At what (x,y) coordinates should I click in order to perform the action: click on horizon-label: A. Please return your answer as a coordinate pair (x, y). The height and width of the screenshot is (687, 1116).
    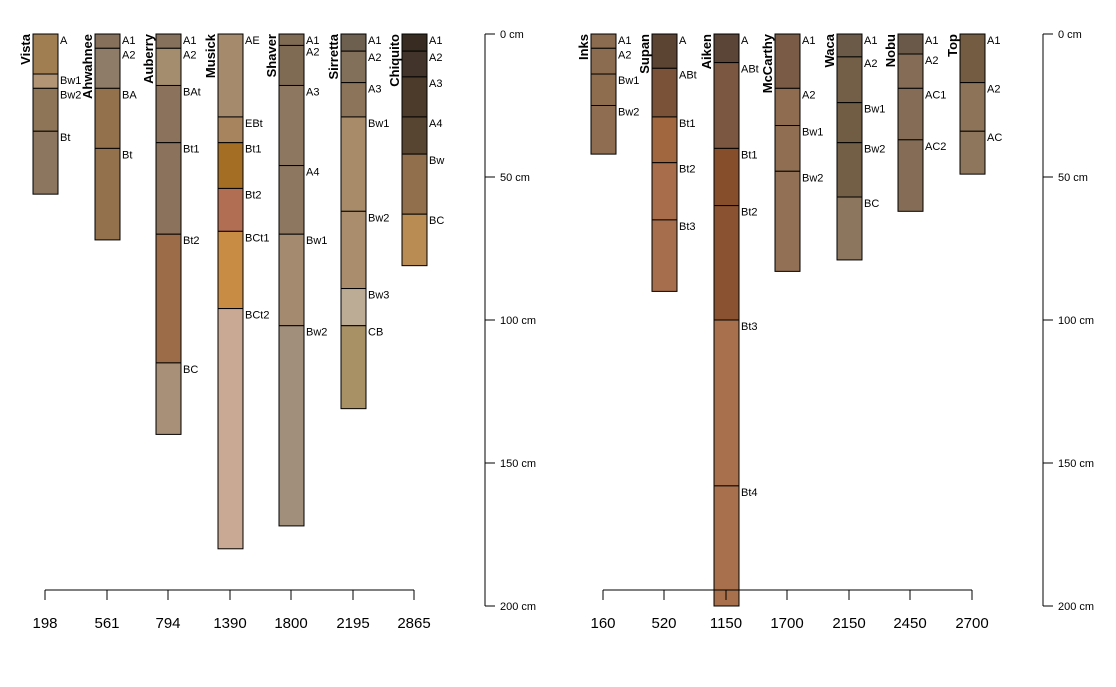
    Looking at the image, I should click on (745, 41).